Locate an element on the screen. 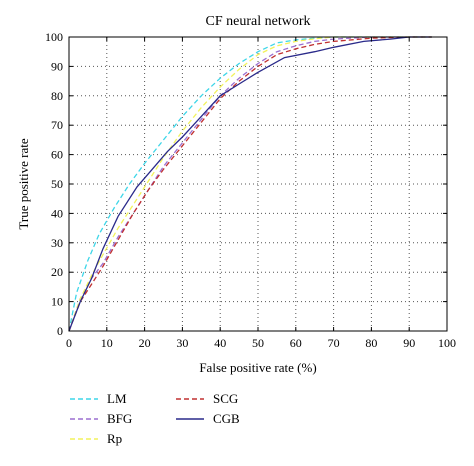  legend-label-cgb: CGB is located at coordinates (226, 418).